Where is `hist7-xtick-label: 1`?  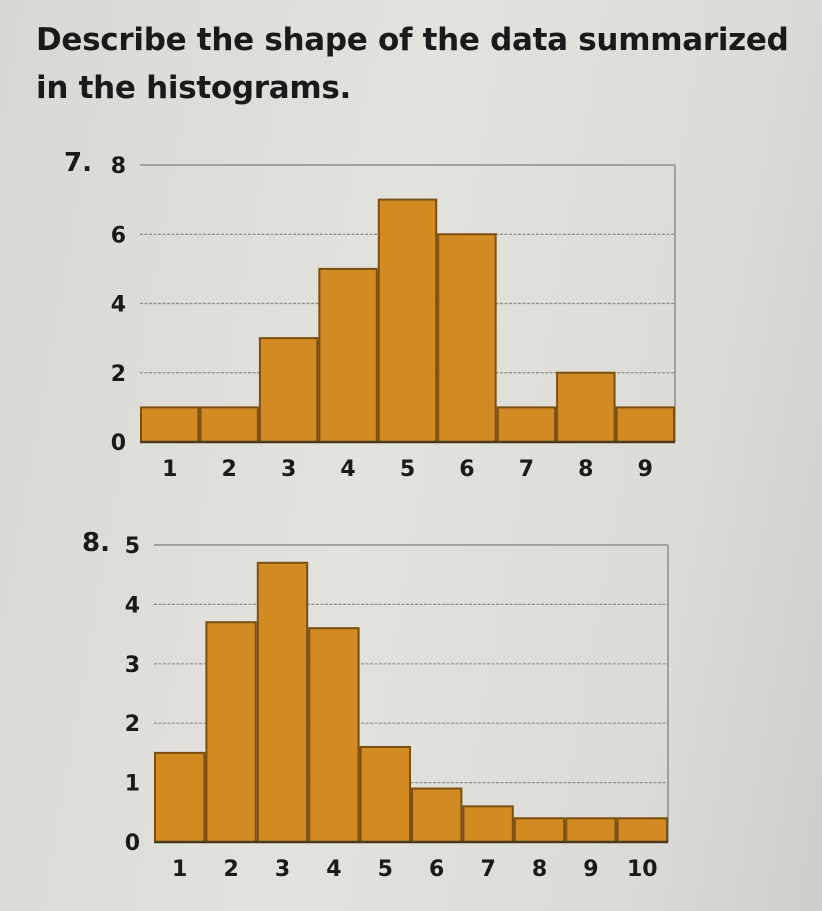 hist7-xtick-label: 1 is located at coordinates (169, 469).